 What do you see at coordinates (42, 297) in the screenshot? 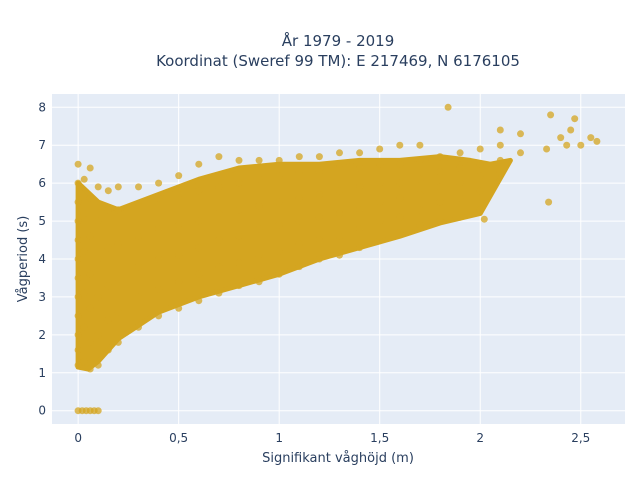
I see `y-tick-label: 3` at bounding box center [42, 297].